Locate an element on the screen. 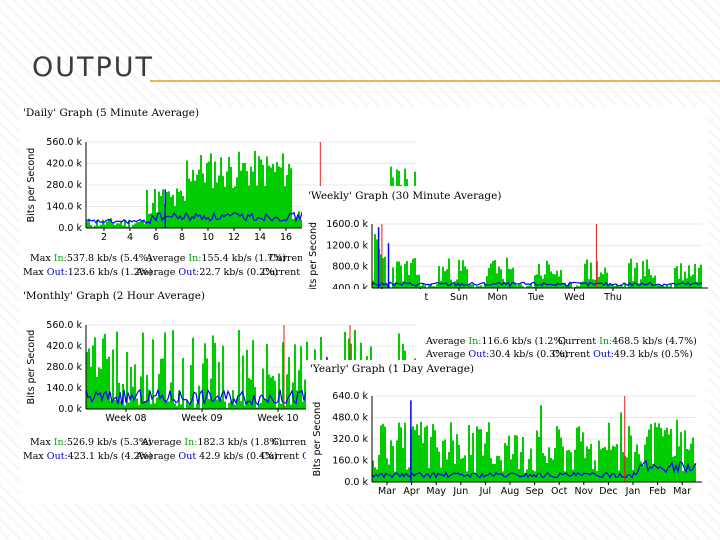  monthly-ytick-label: 560.0 k is located at coordinates (64, 325).